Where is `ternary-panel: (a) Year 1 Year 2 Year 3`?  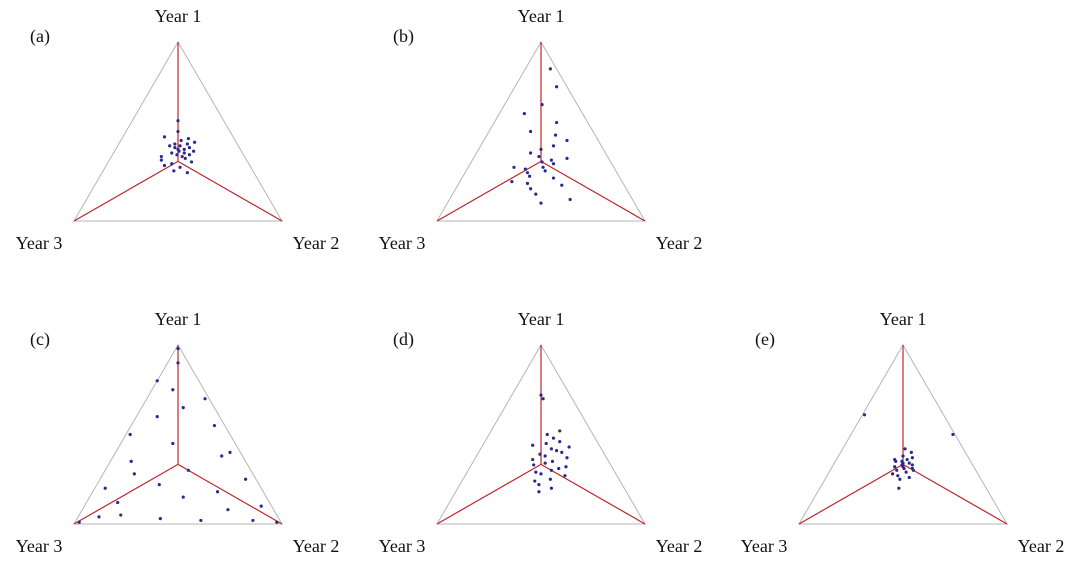
ternary-panel: (a) Year 1 Year 2 Year 3 is located at coordinates (178, 129).